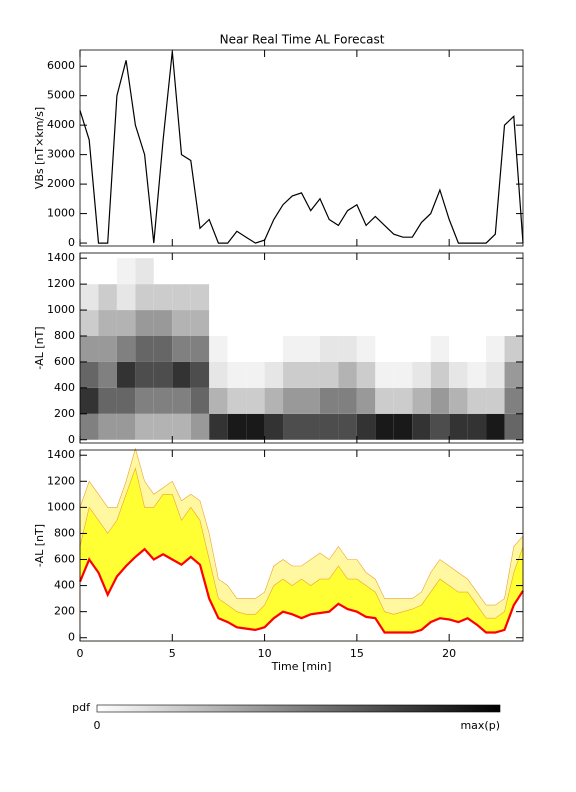 This screenshot has height=792, width=576. What do you see at coordinates (80, 653) in the screenshot?
I see `x-tick-label: 0` at bounding box center [80, 653].